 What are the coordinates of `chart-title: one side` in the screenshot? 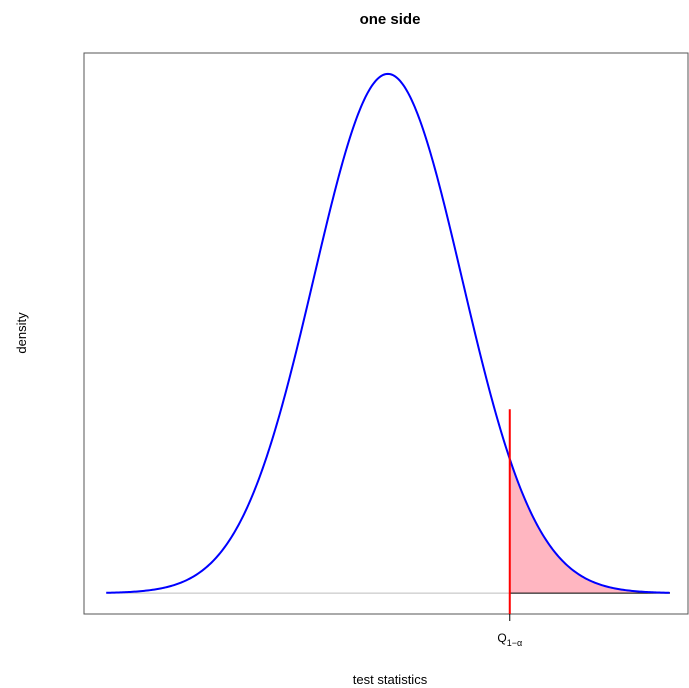 It's located at (390, 19).